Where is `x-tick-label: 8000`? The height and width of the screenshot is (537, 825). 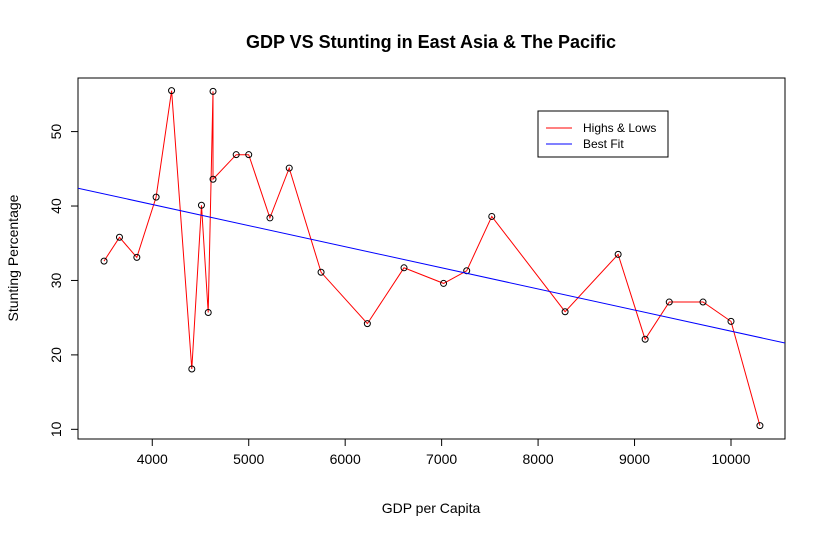
x-tick-label: 8000 is located at coordinates (538, 459).